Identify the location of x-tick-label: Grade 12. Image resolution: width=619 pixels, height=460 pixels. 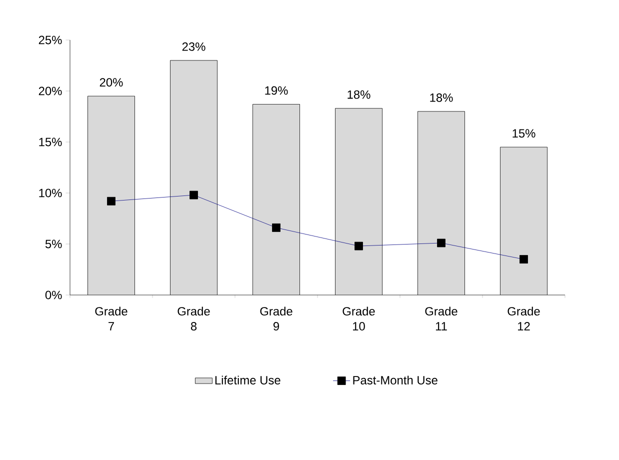
(524, 318).